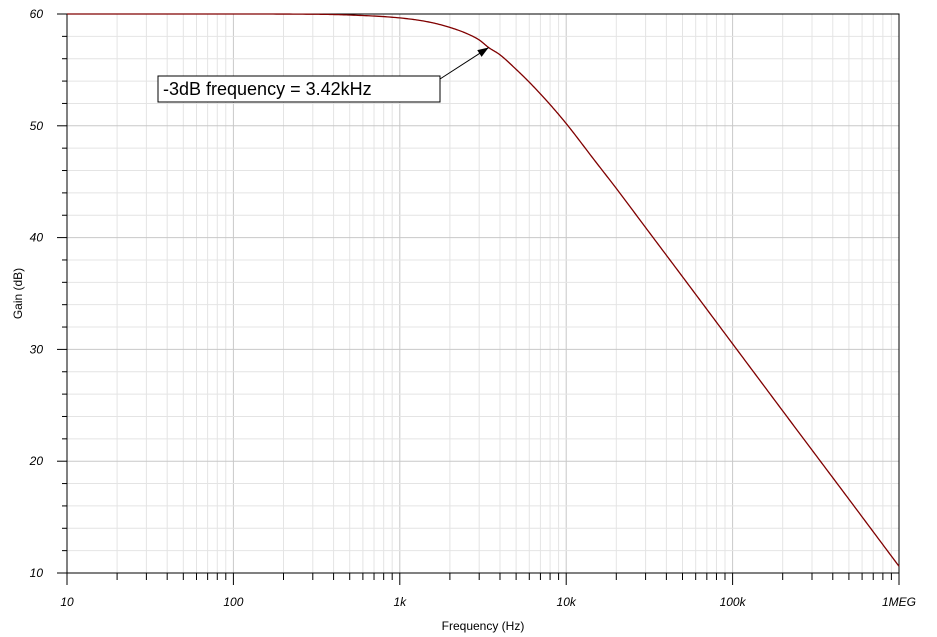 This screenshot has width=937, height=637. Describe the element at coordinates (37, 14) in the screenshot. I see `y-tick-label: 60` at that location.